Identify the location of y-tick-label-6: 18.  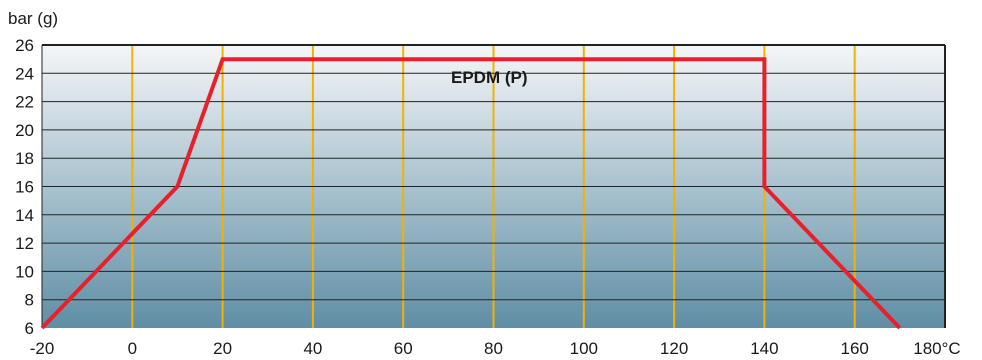
(24, 158).